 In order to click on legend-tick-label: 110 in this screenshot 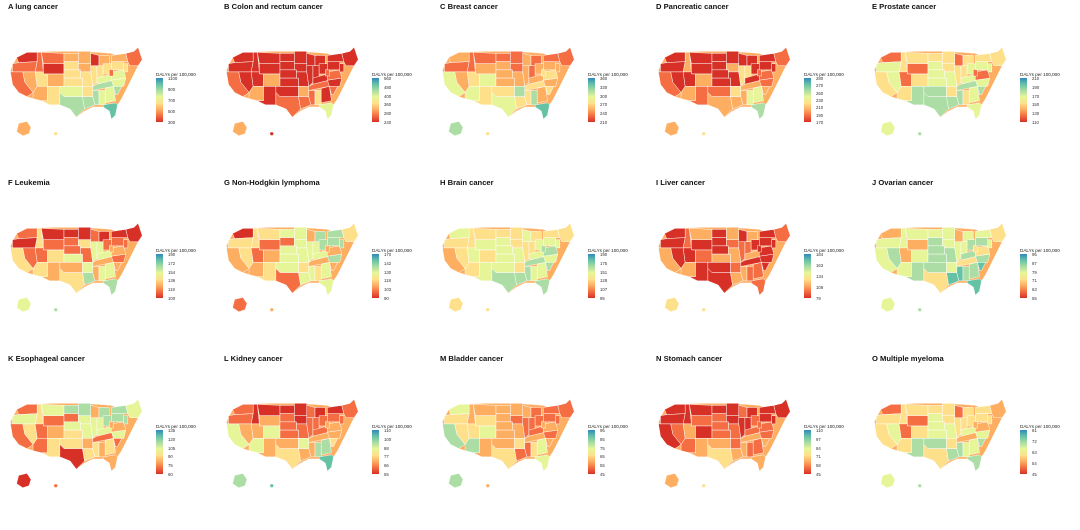, I will do `click(387, 430)`.